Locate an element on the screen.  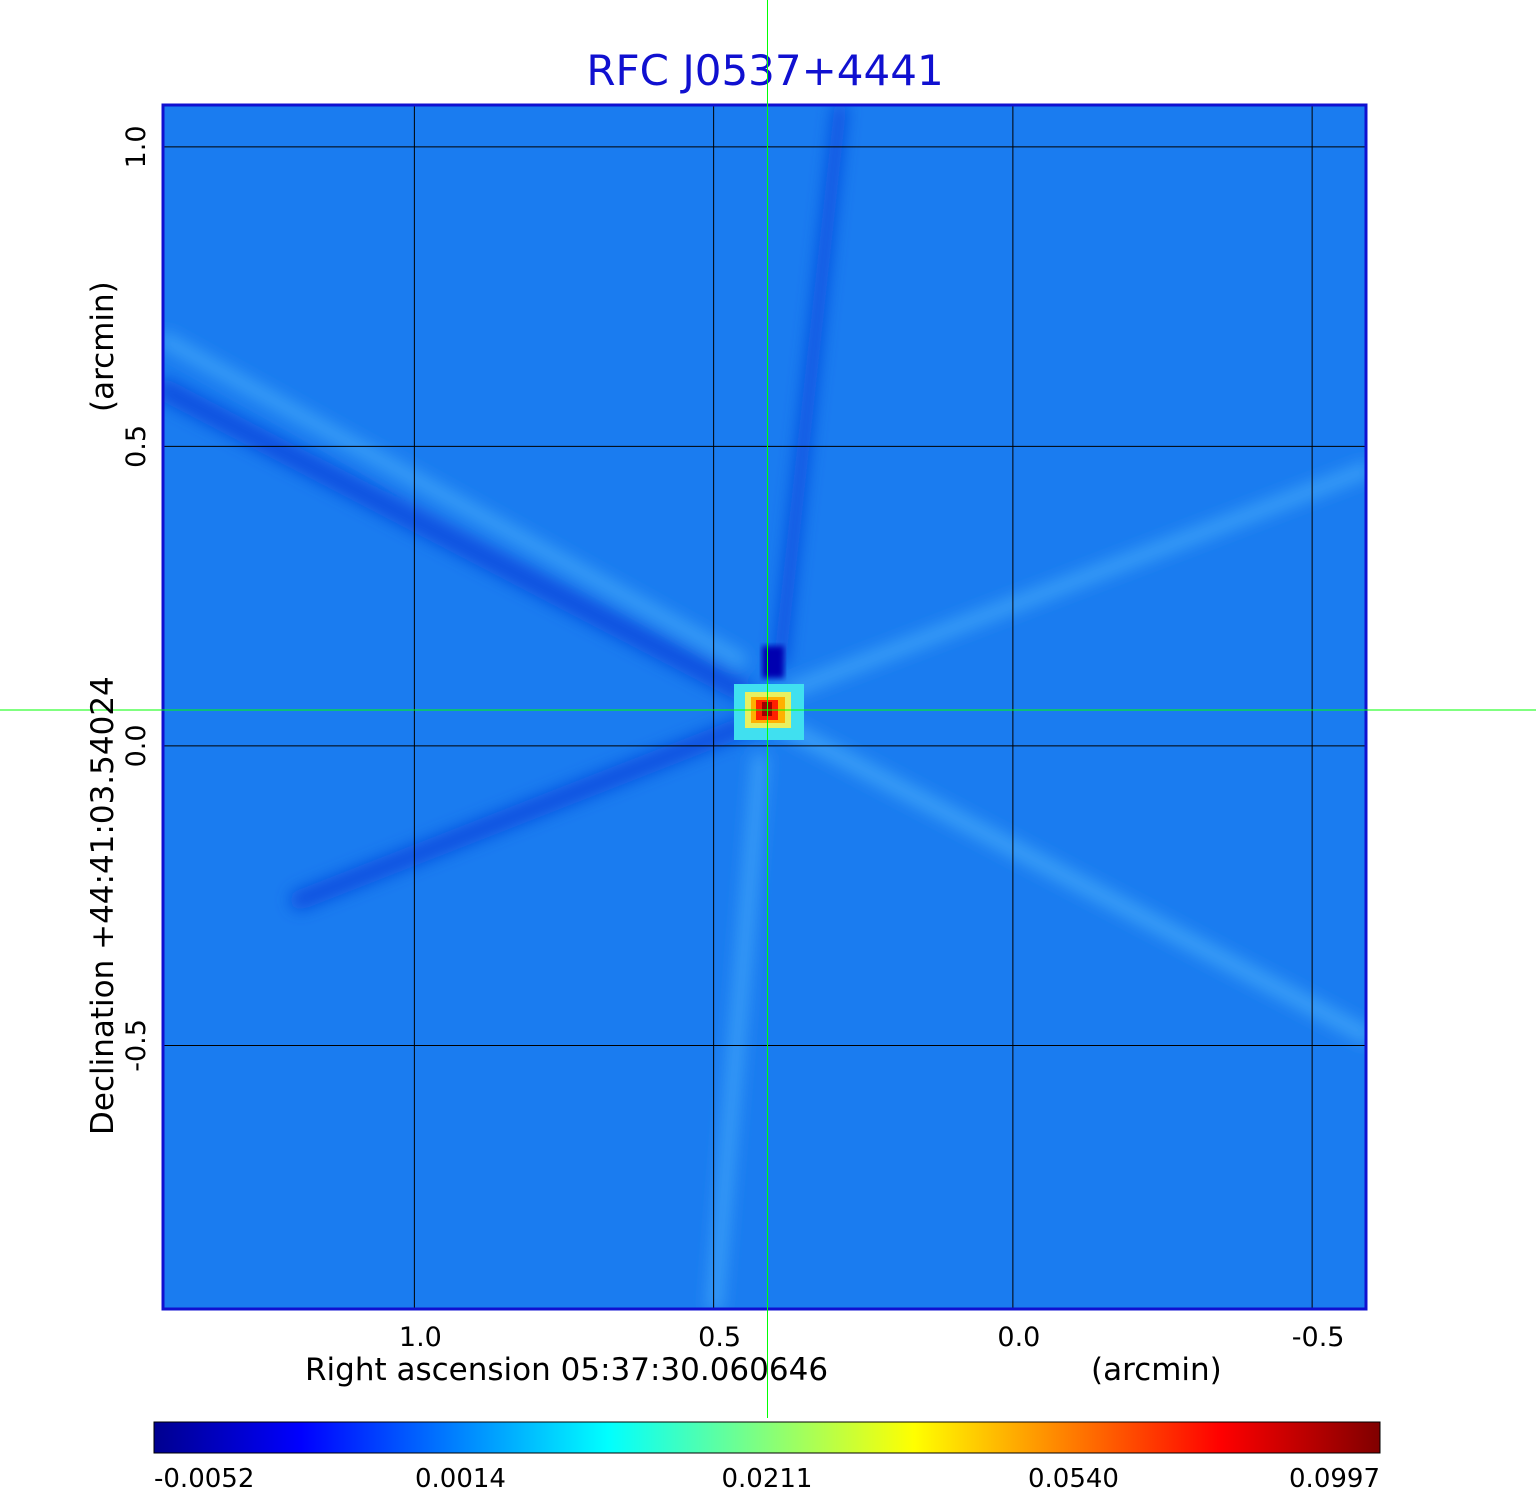
core-dark-notch is located at coordinates (773, 662).